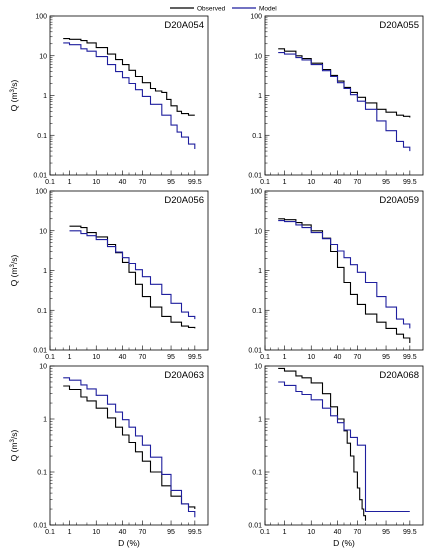  I want to click on panel-title: D20A054, so click(184, 25).